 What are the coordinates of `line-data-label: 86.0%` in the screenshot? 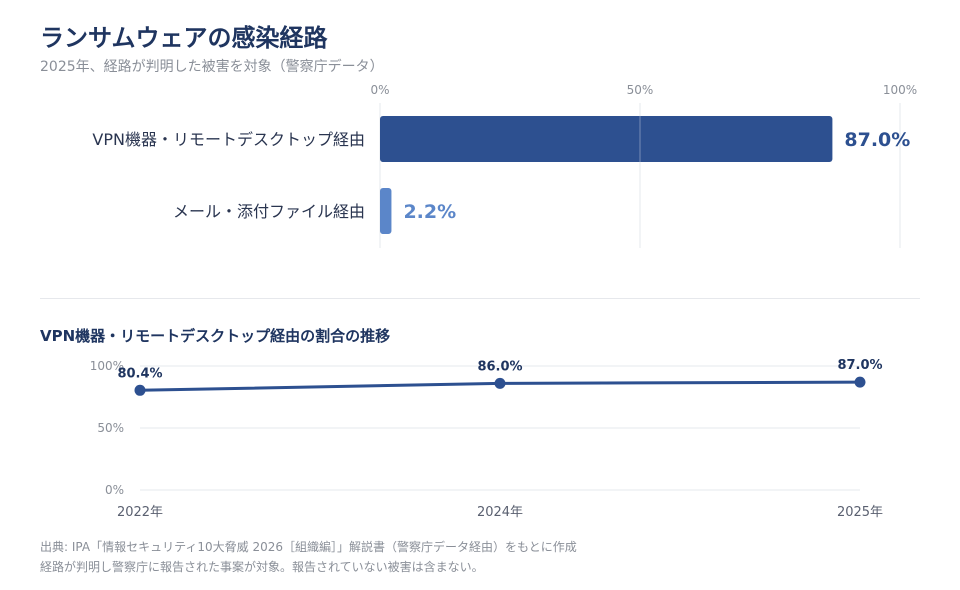 It's located at (499, 366).